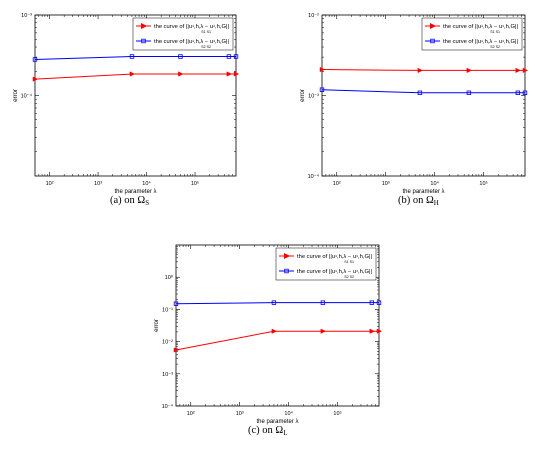 The height and width of the screenshot is (454, 539). Describe the element at coordinates (147, 203) in the screenshot. I see `caption-subscript: S` at that location.